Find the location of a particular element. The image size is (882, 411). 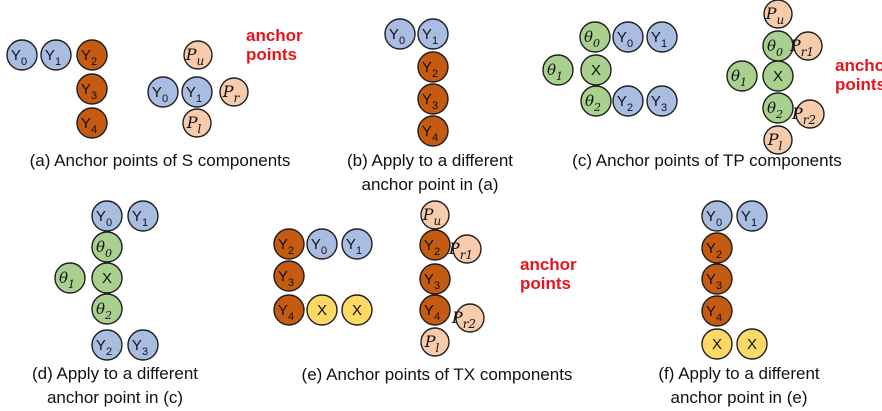

anchor-point-Pr1: Pr1 is located at coordinates (806, 46).